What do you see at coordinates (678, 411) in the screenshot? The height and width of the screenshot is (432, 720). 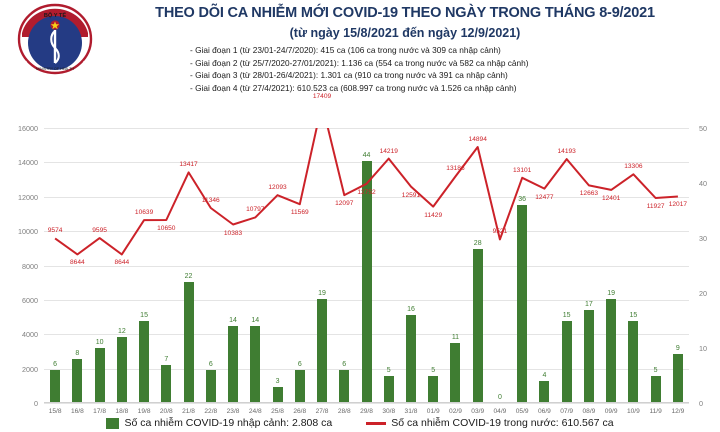 I see `x-tick-12-9: 12/9` at bounding box center [678, 411].